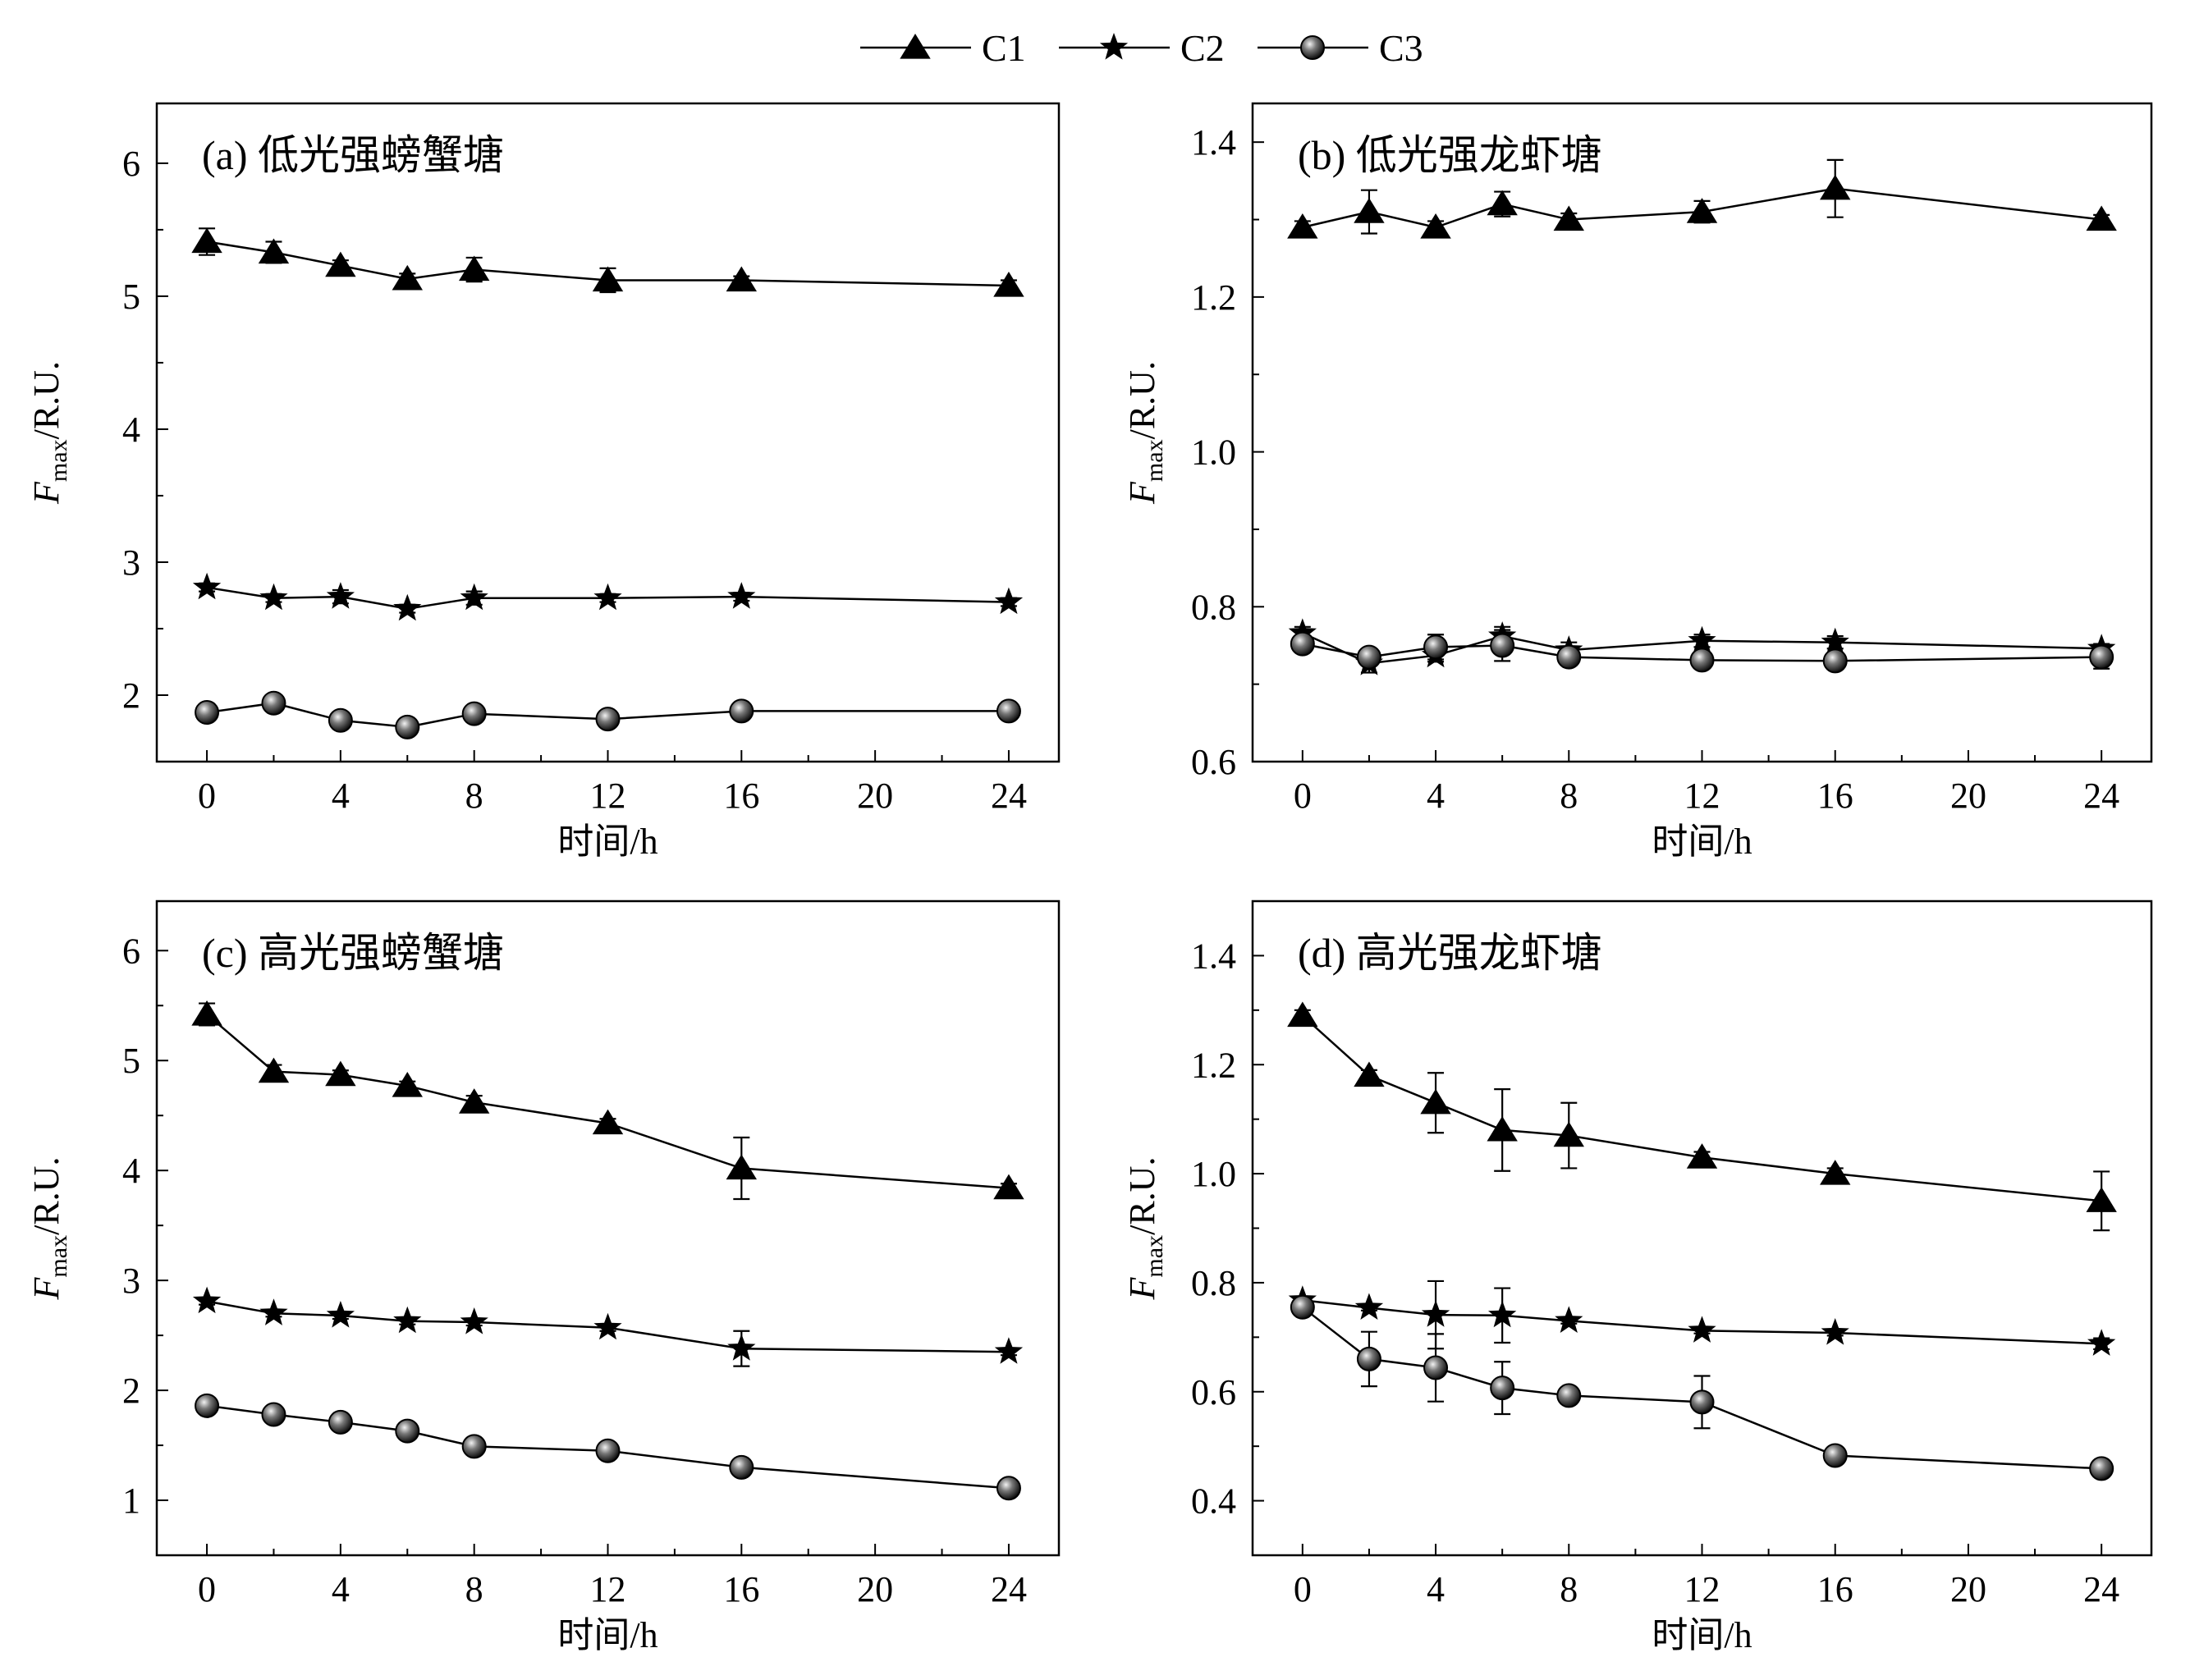 This screenshot has width=2190, height=1680. What do you see at coordinates (1213, 142) in the screenshot?
I see `y-tick-label: 1.4` at bounding box center [1213, 142].